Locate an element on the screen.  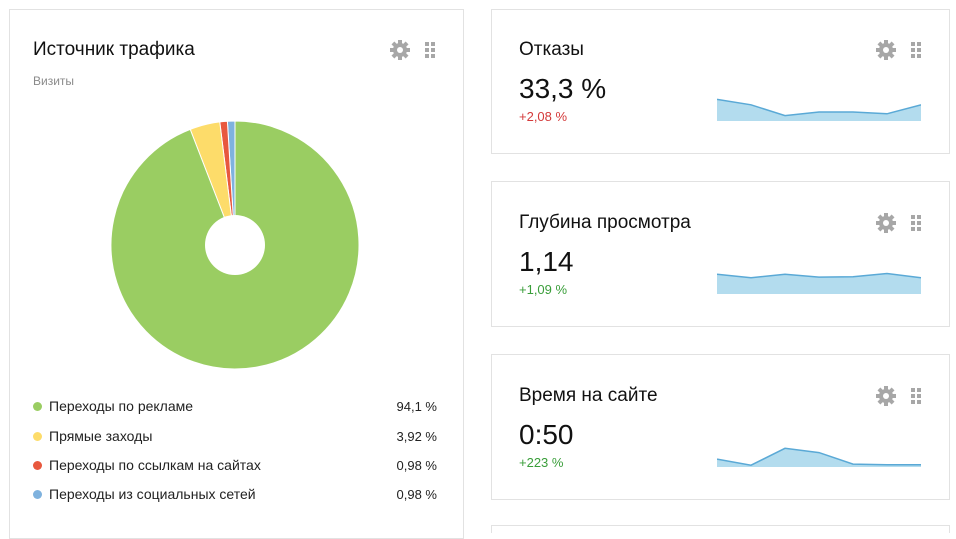
metric-value: 1,14 is located at coordinates (546, 261).